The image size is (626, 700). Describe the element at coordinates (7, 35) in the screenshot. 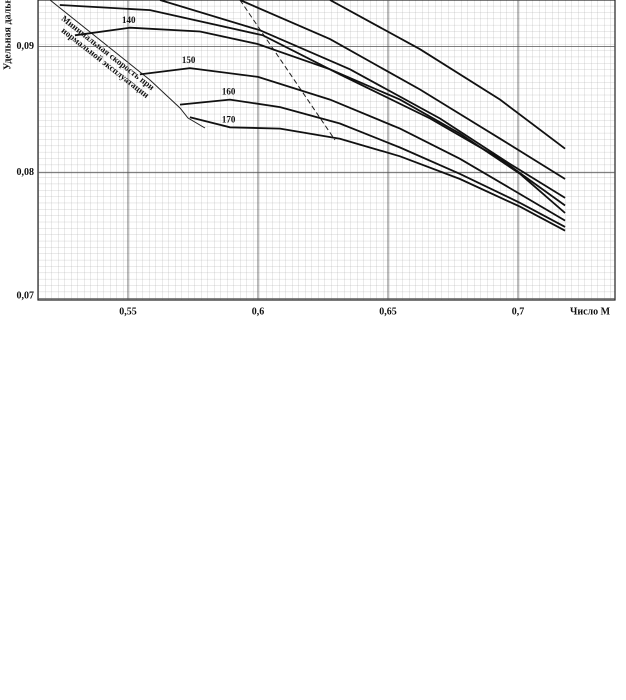

I see `y-axis-label: Удельная дальнос` at that location.